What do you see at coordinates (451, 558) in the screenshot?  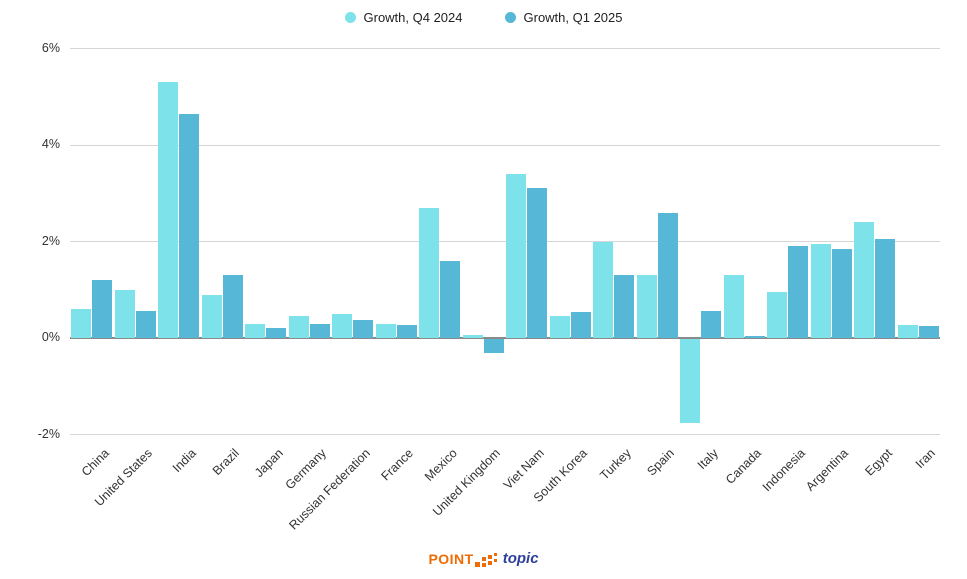 I see `logo-point-text: POINT` at bounding box center [451, 558].